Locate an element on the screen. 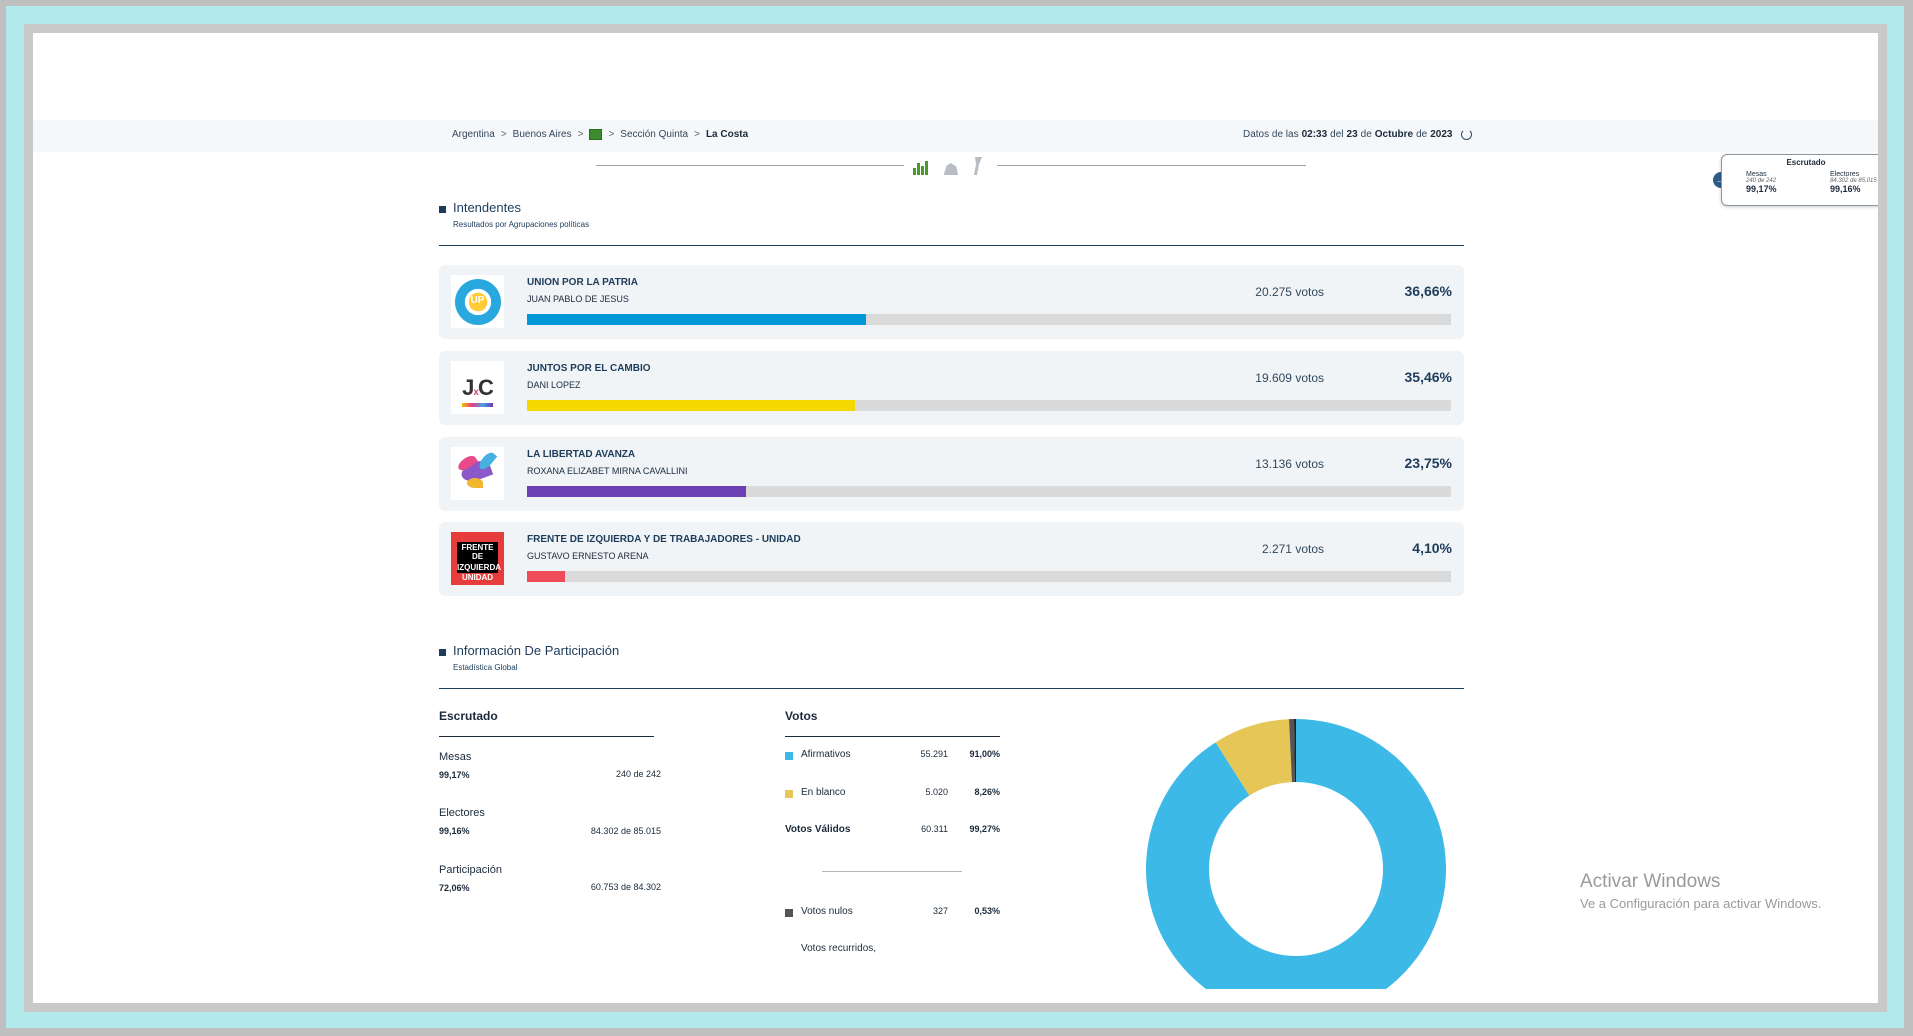 The width and height of the screenshot is (1913, 1036). flag-icon is located at coordinates (596, 134).